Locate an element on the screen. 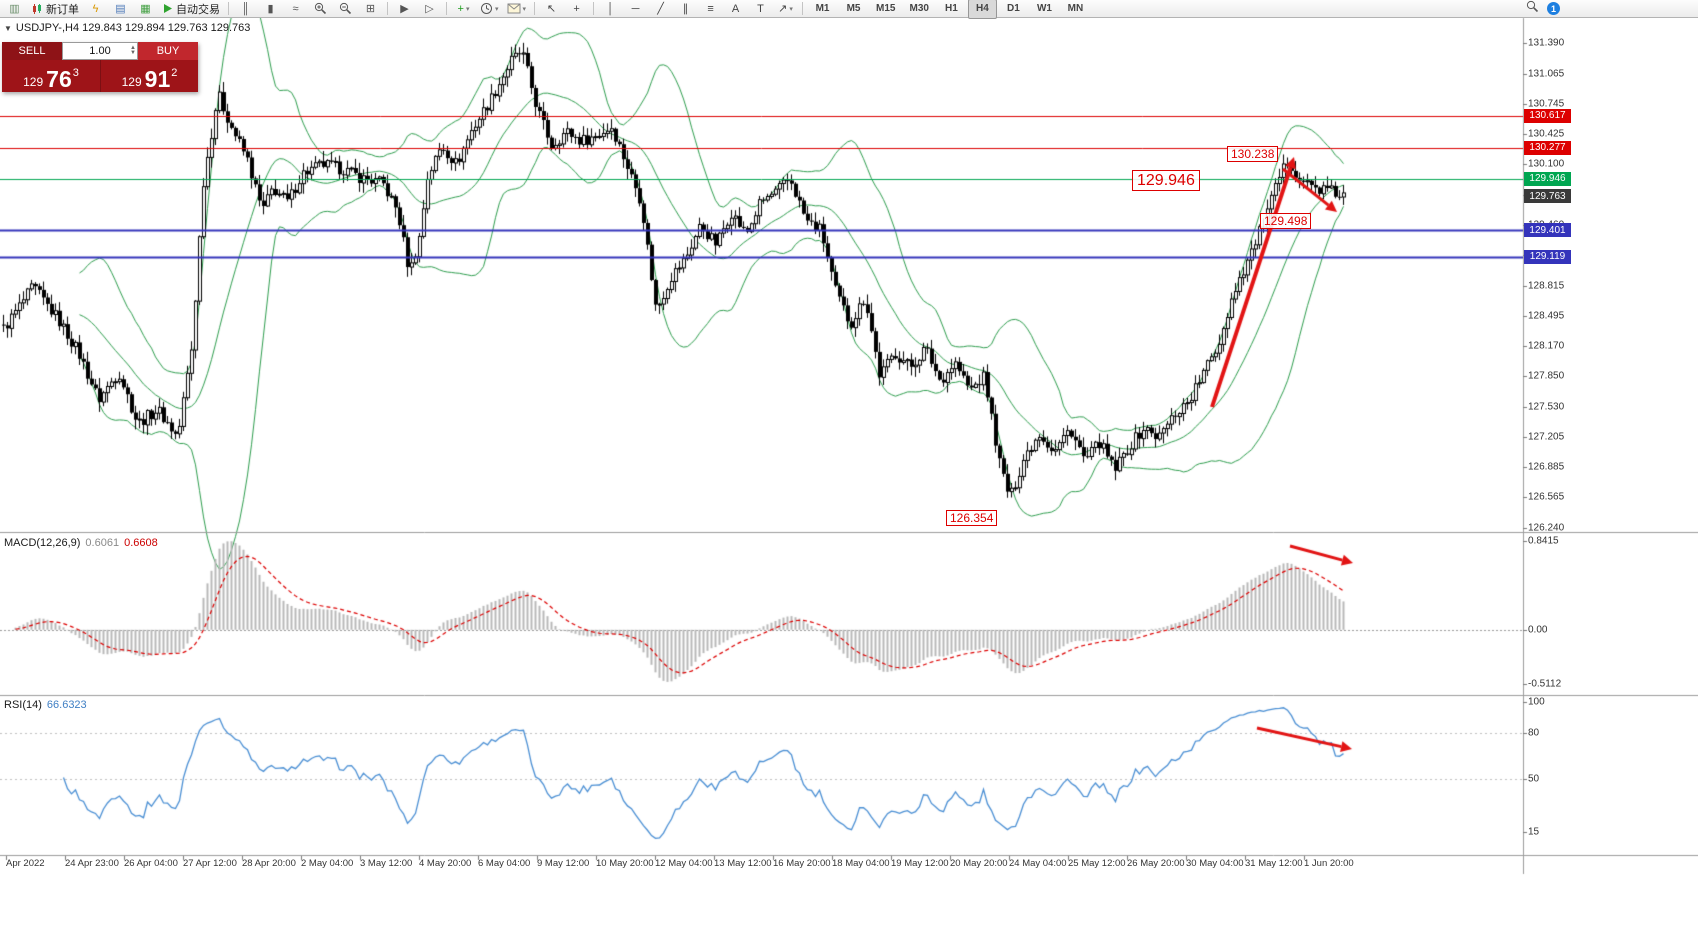 This screenshot has width=1698, height=938. add-indicator-icon: + ▾ is located at coordinates (463, 8).